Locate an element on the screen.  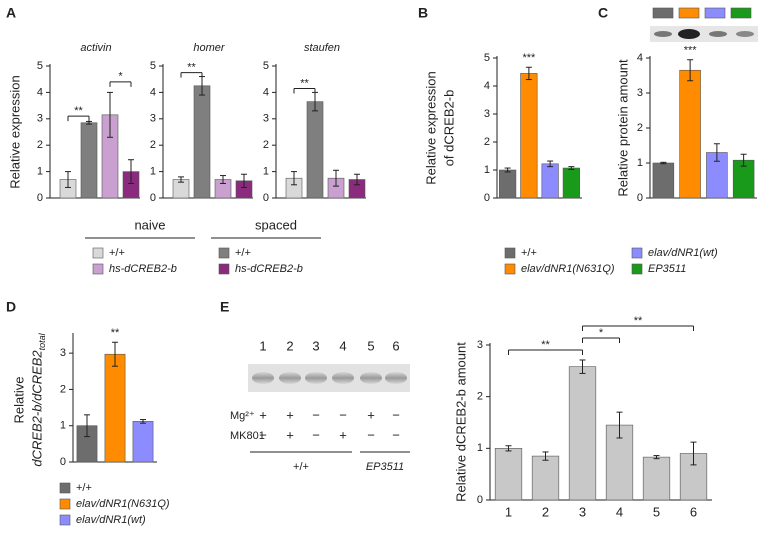
panel-letter: B is located at coordinates (423, 13).